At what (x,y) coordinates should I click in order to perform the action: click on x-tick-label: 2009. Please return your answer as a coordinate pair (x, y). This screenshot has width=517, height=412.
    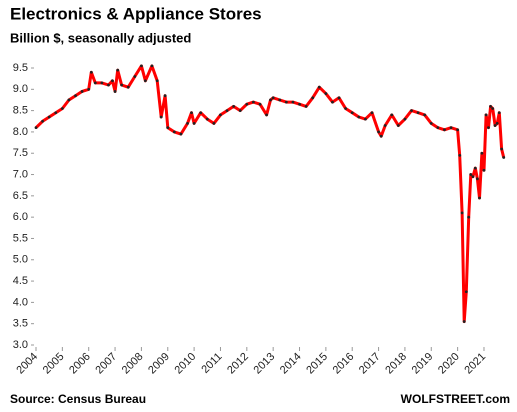
    Looking at the image, I should click on (159, 364).